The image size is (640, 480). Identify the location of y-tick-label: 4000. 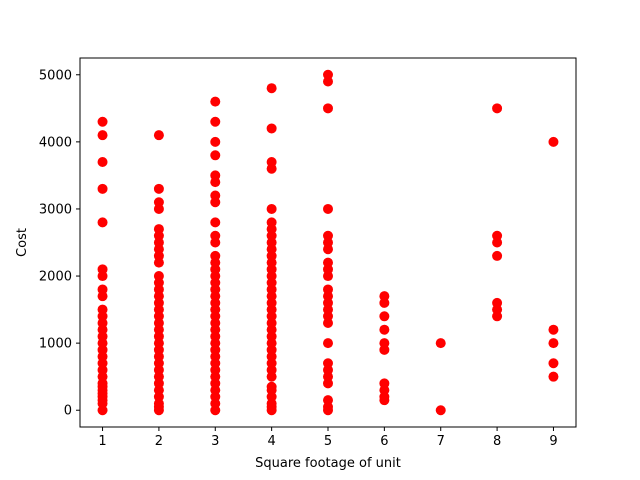
(55, 142).